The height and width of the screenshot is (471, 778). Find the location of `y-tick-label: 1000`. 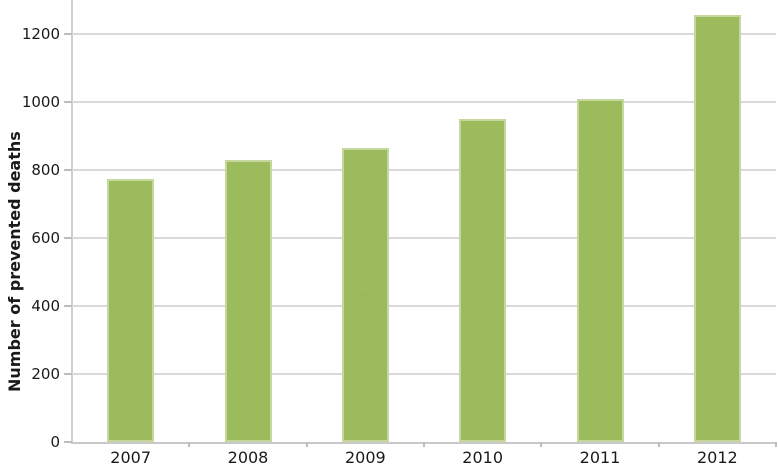

y-tick-label: 1000 is located at coordinates (40, 102).